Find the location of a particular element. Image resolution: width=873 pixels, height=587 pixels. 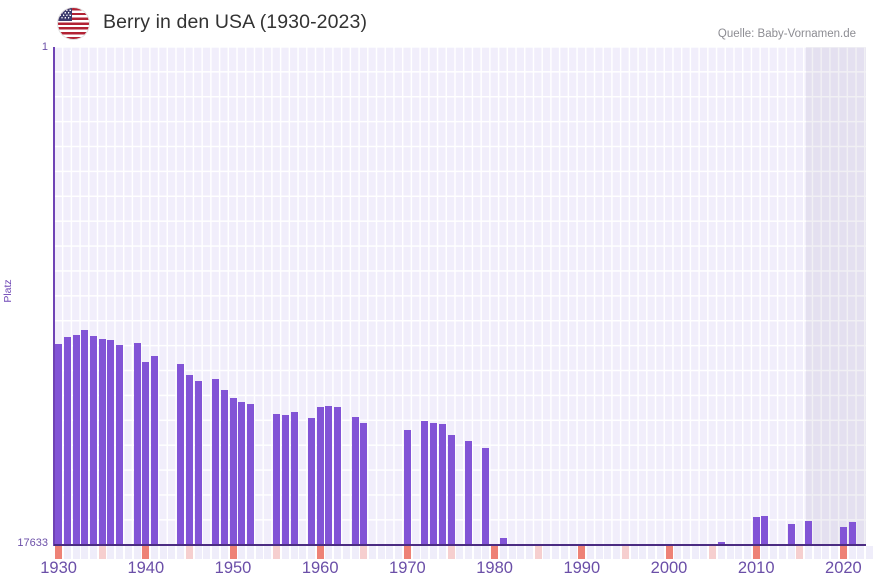

bar-1970 is located at coordinates (407, 487).